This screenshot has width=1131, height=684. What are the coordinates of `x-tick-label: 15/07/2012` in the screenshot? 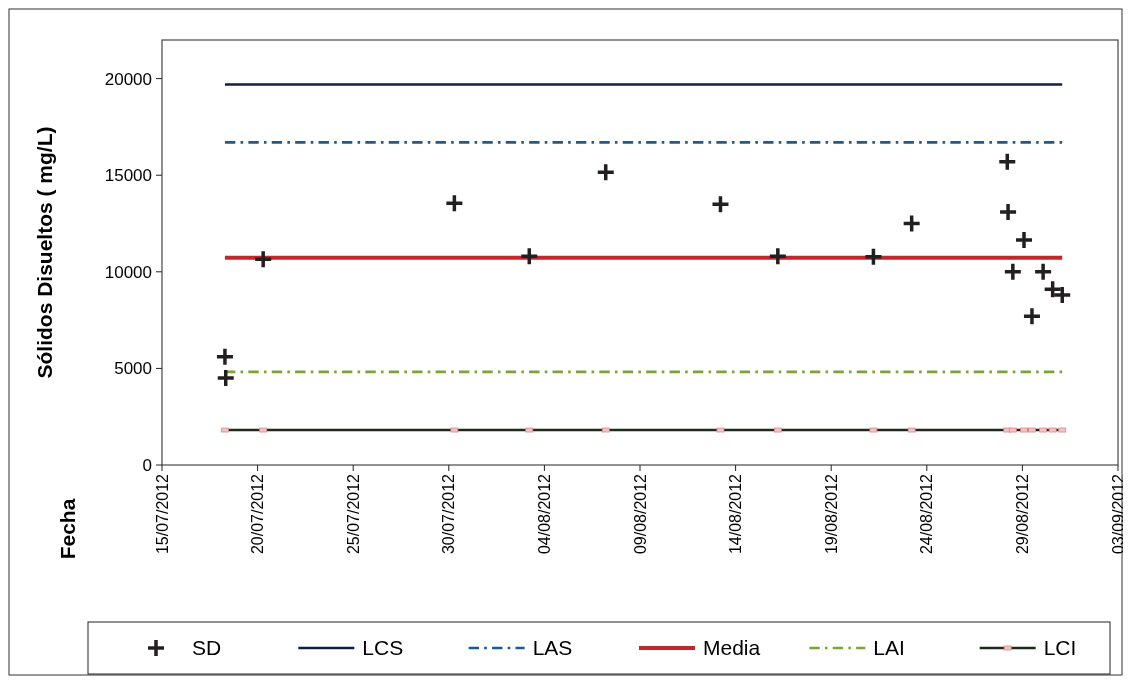 It's located at (162, 514).